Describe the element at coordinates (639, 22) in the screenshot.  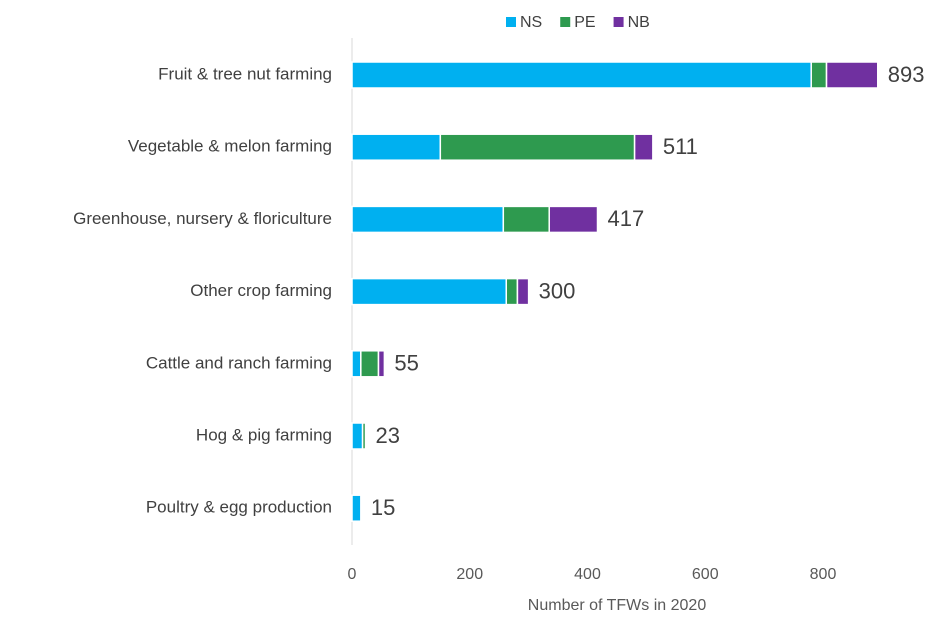
I see `legend-label: NB` at that location.